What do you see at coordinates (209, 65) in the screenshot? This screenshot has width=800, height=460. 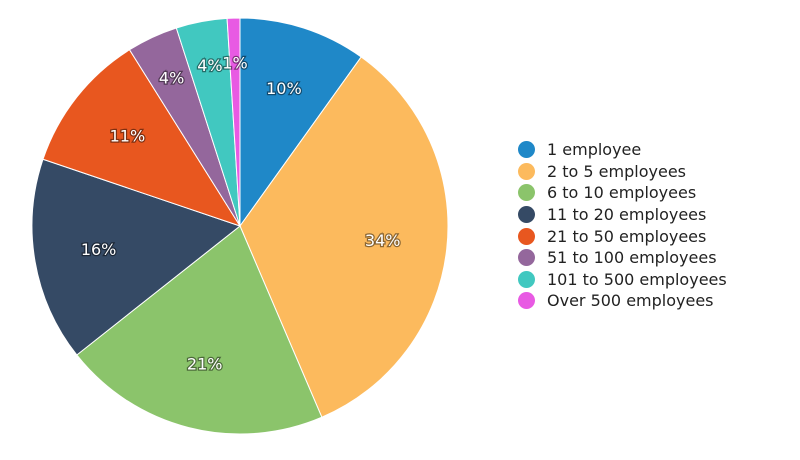 I see `pie-slice-label-7: 4%` at bounding box center [209, 65].